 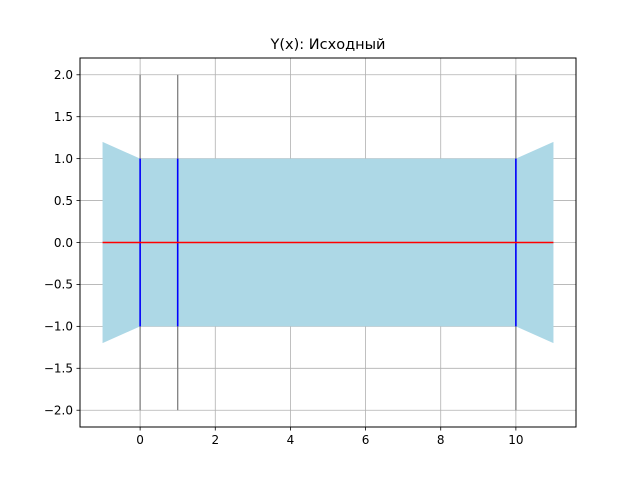 What do you see at coordinates (291, 440) in the screenshot?
I see `x-tick-label: 4` at bounding box center [291, 440].